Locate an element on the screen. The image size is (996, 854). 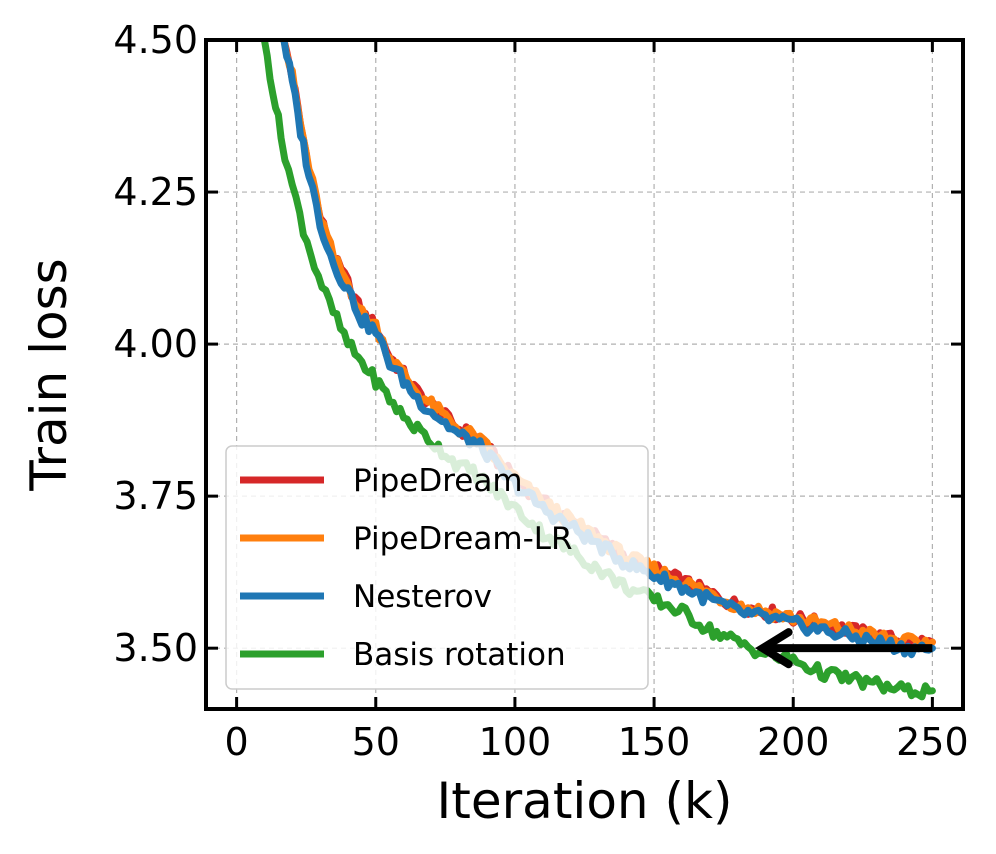
y-axis-label: Train loss is located at coordinates (49, 374).